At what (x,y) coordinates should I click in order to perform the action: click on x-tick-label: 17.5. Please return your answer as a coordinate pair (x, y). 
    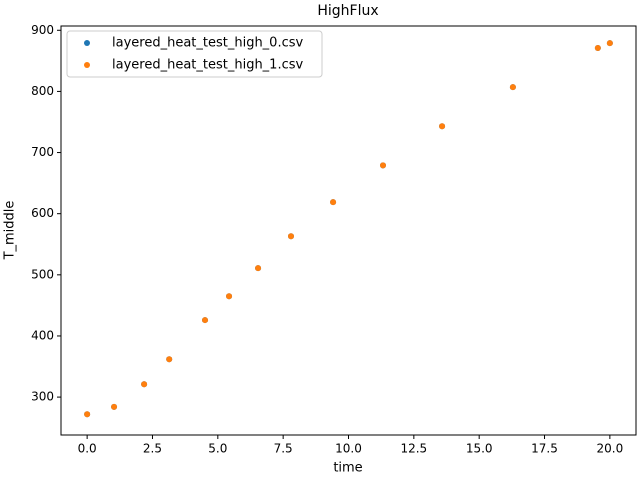
    Looking at the image, I should click on (544, 449).